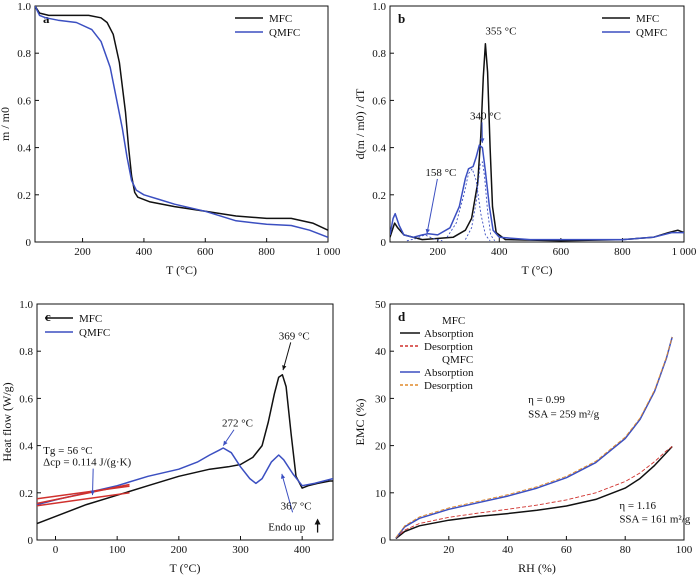 This screenshot has width=700, height=585. Describe the element at coordinates (453, 321) in the screenshot. I see `legend-group-title: MFC` at that location.